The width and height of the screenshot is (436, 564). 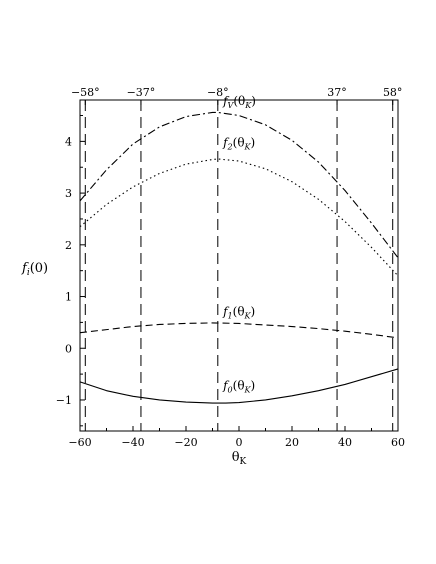 What do you see at coordinates (218, 92) in the screenshot?
I see `top-tick-label: −8°` at bounding box center [218, 92].